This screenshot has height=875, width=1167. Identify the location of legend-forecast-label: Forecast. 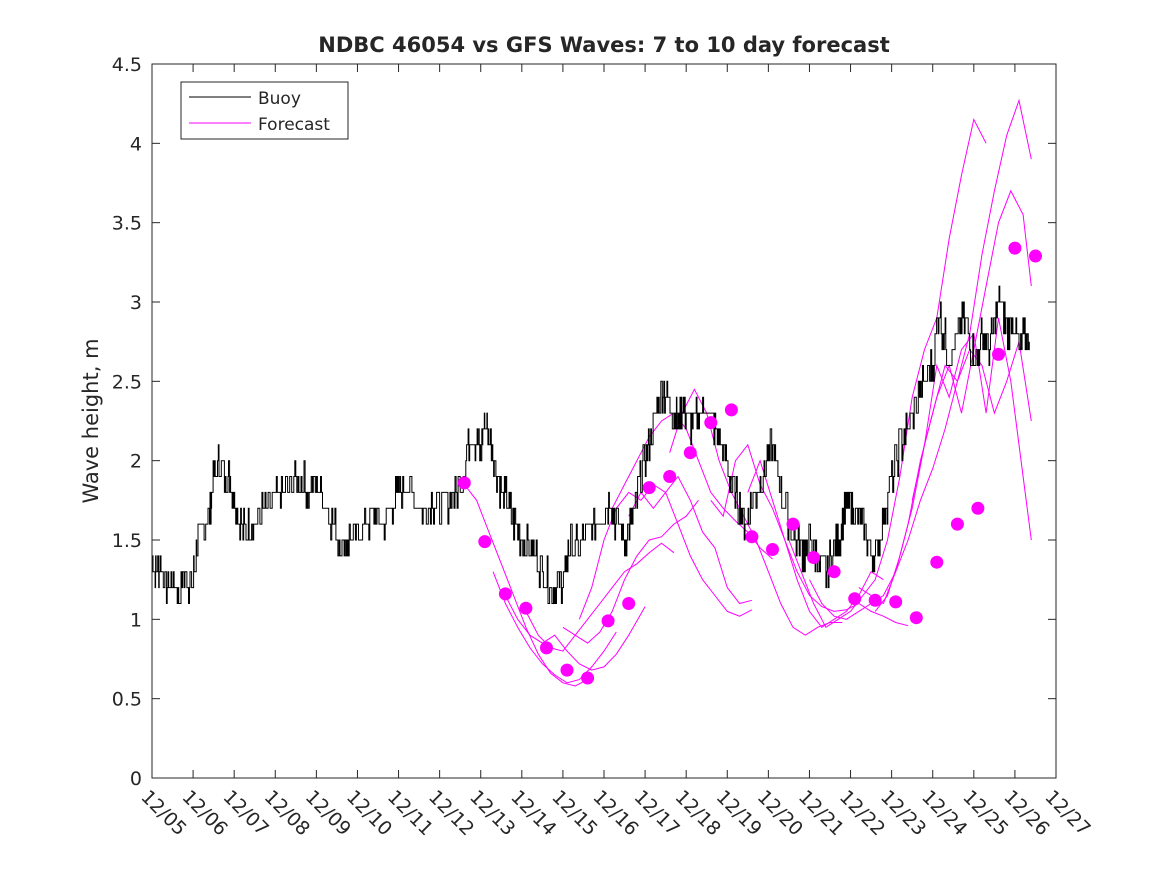
(294, 125).